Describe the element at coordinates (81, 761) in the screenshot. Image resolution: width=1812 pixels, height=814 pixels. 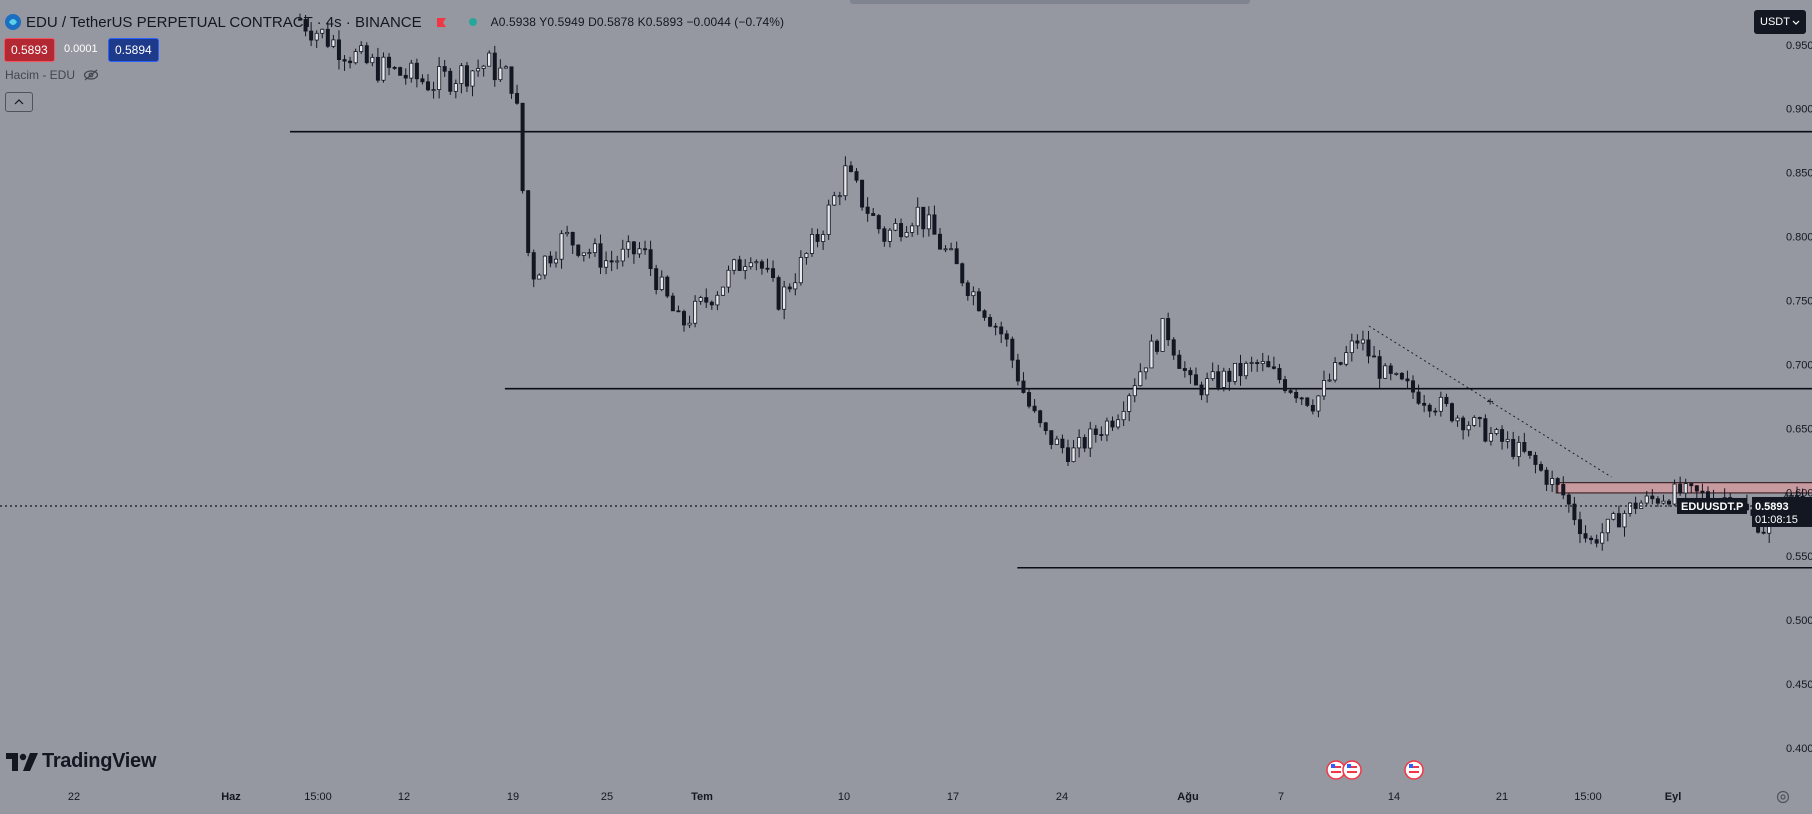
I see `tradingview-logo: TradingView` at that location.